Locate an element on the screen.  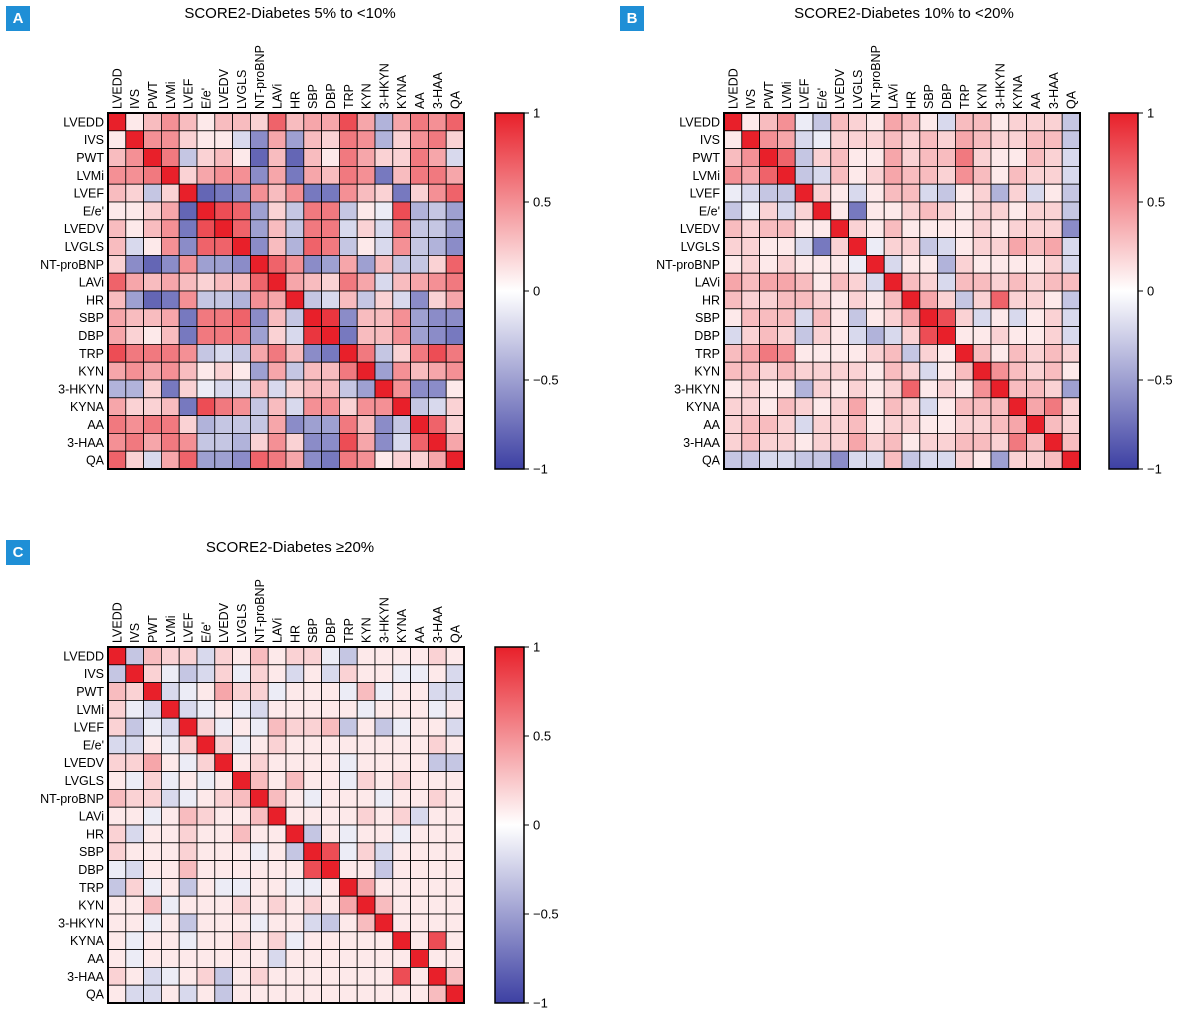
row-label: AA is located at coordinates (95, 959).